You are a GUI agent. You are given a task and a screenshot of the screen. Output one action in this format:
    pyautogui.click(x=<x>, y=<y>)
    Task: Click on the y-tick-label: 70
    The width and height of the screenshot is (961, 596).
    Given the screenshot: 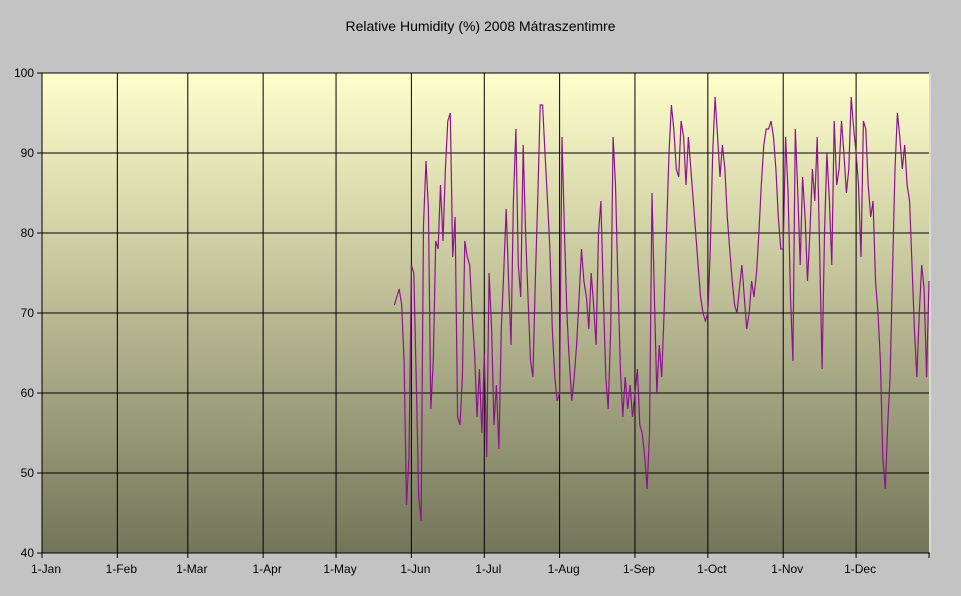 What is the action you would take?
    pyautogui.click(x=28, y=313)
    